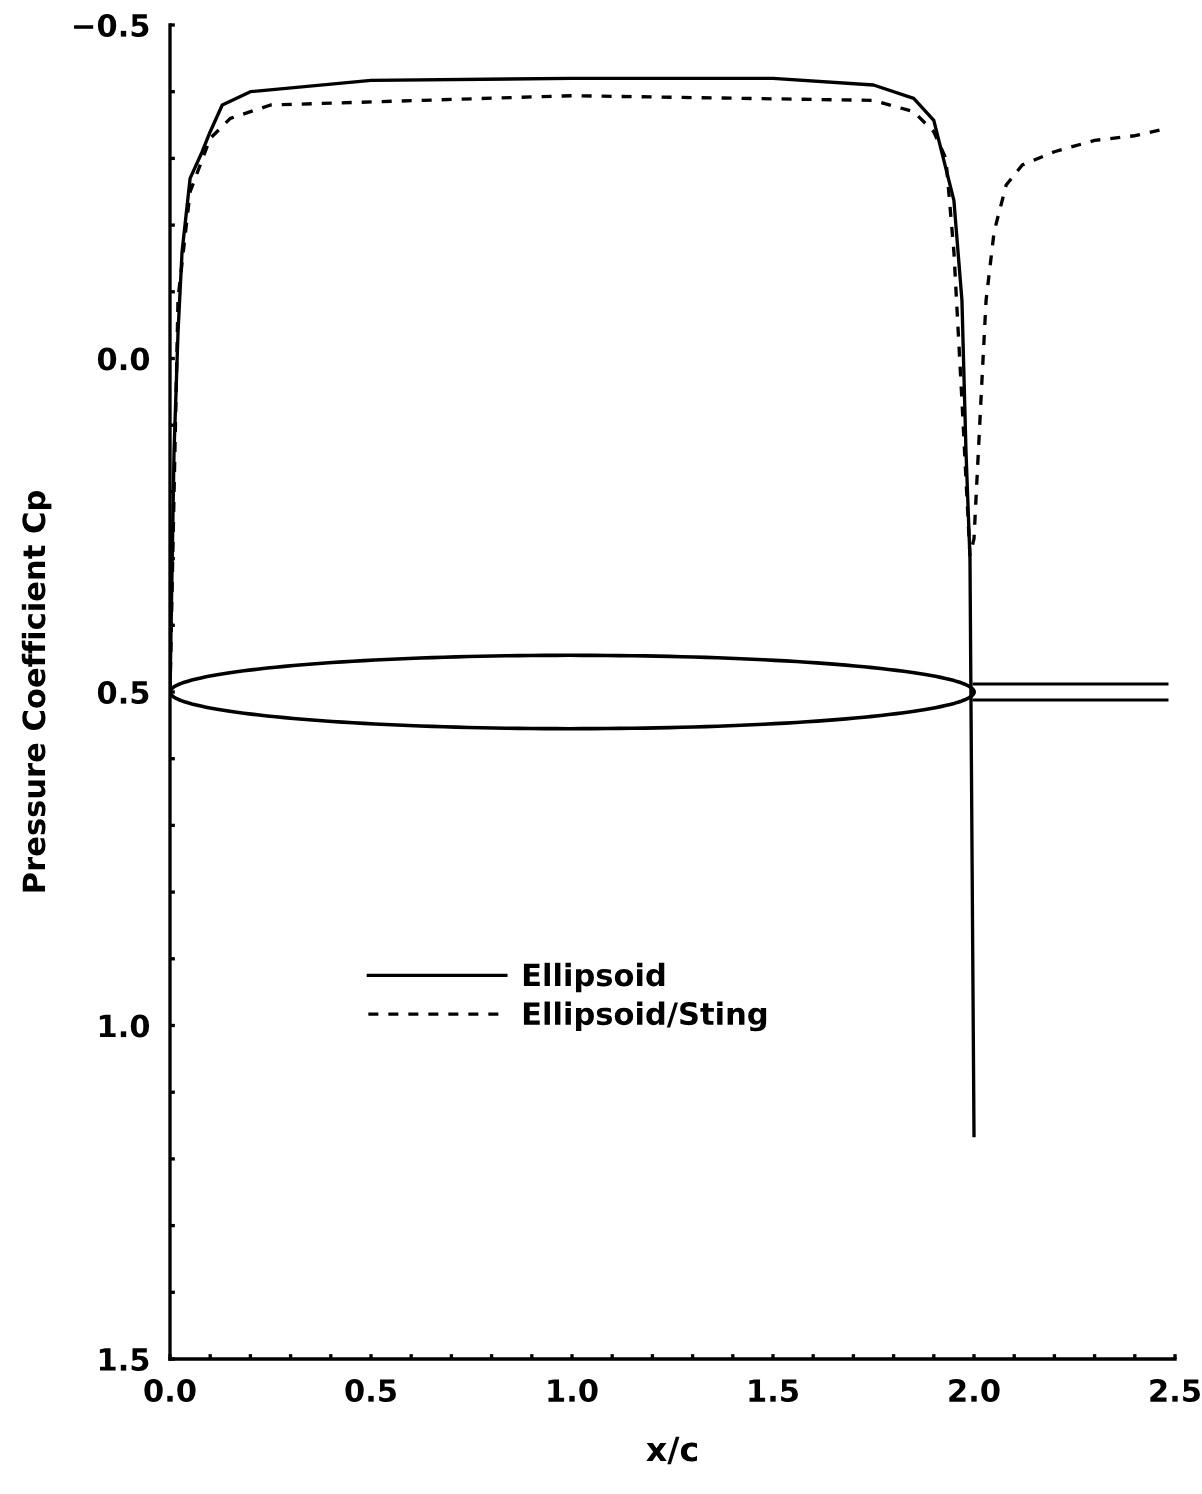 Image resolution: width=1202 pixels, height=1494 pixels. I want to click on y-tick-label: 0.5, so click(123, 692).